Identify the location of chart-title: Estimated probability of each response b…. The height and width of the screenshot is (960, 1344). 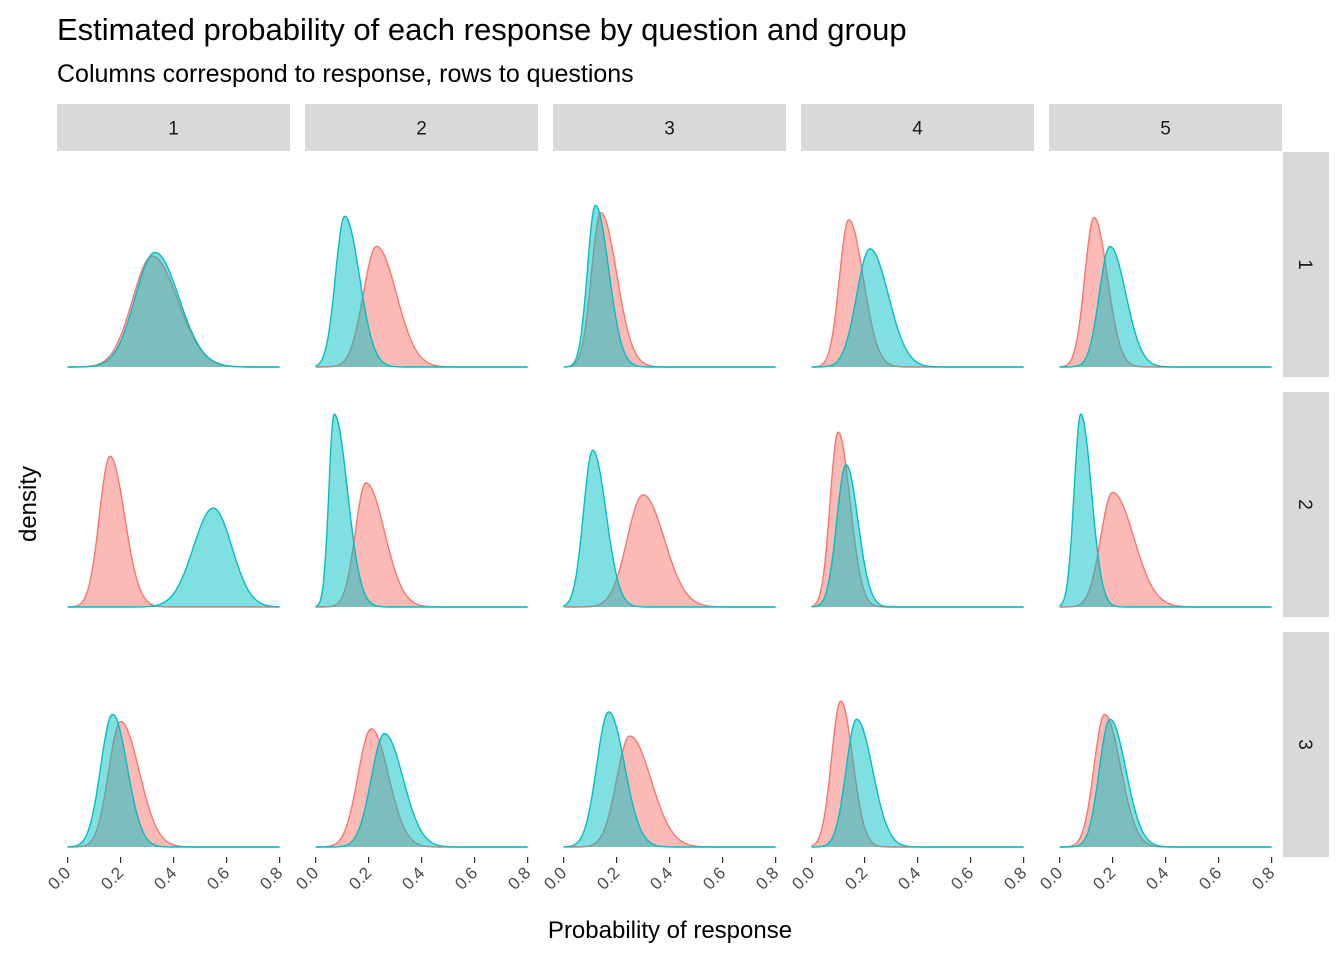
(482, 29).